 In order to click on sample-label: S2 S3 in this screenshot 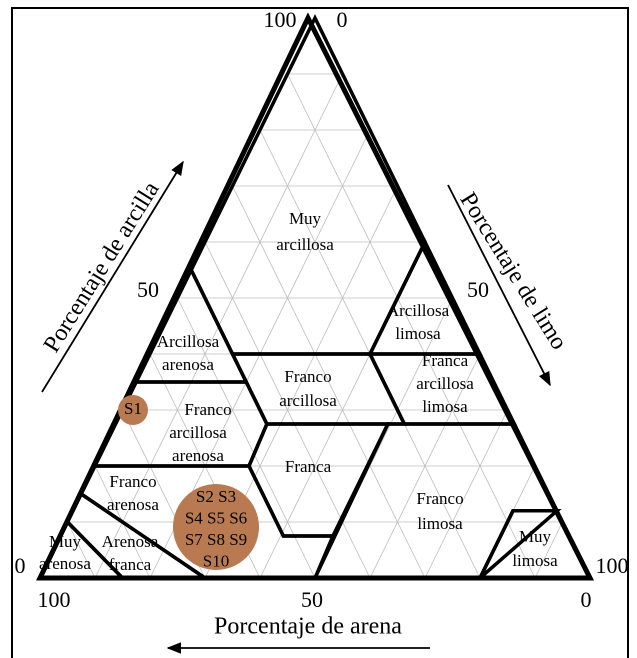, I will do `click(216, 496)`.